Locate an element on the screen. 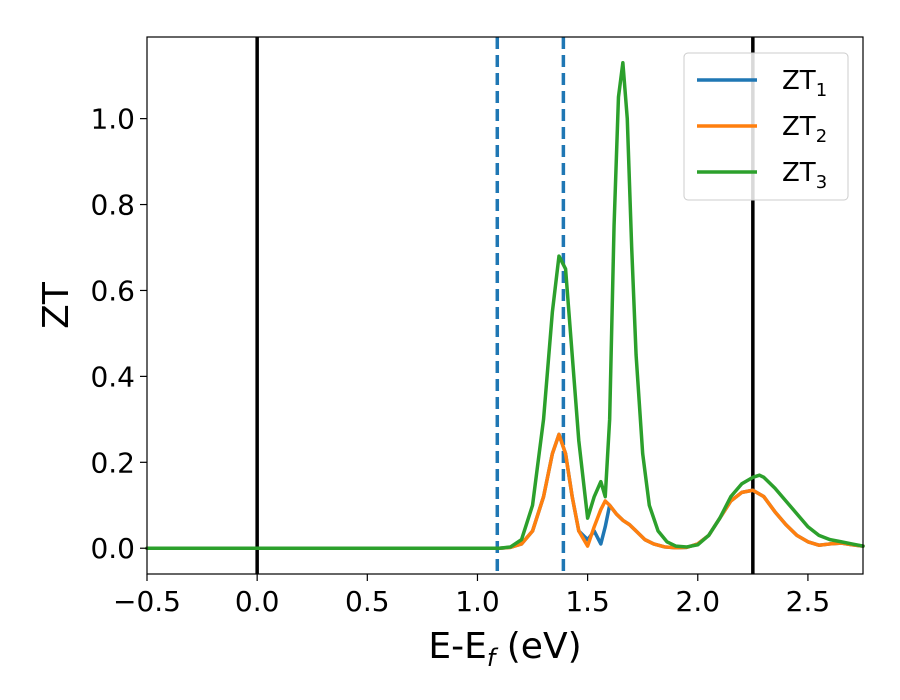  x-axis: −0.5 0.0 0.5 1.0 1.5 2.0 2.5 is located at coordinates (471, 596).